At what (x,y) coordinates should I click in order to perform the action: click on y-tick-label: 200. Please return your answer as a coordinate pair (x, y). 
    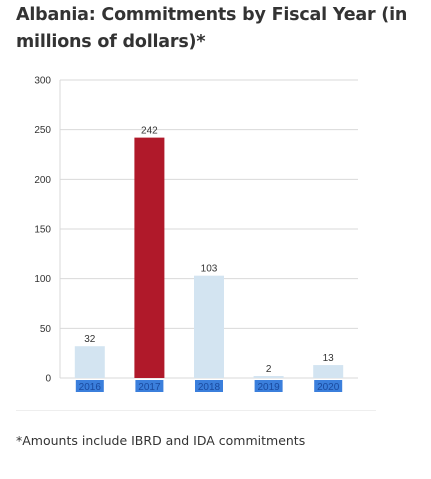
    Looking at the image, I should click on (42, 180).